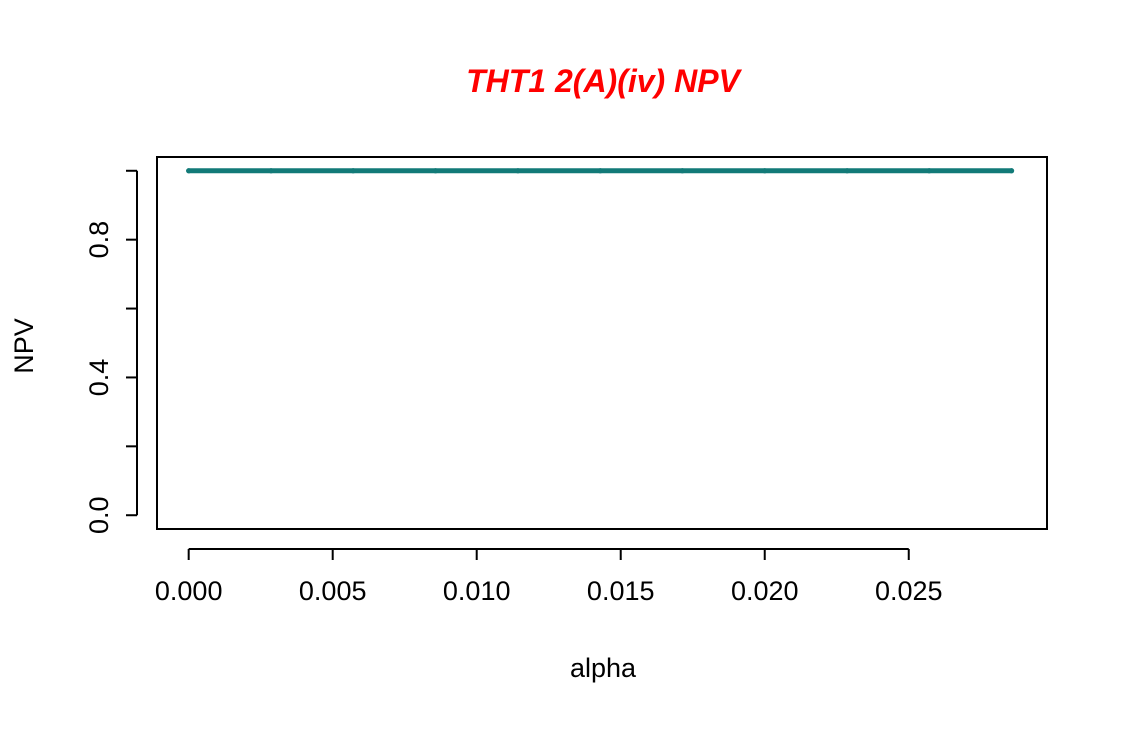 Image resolution: width=1128 pixels, height=731 pixels. Describe the element at coordinates (99, 240) in the screenshot. I see `y-tick-label: 0.8` at that location.